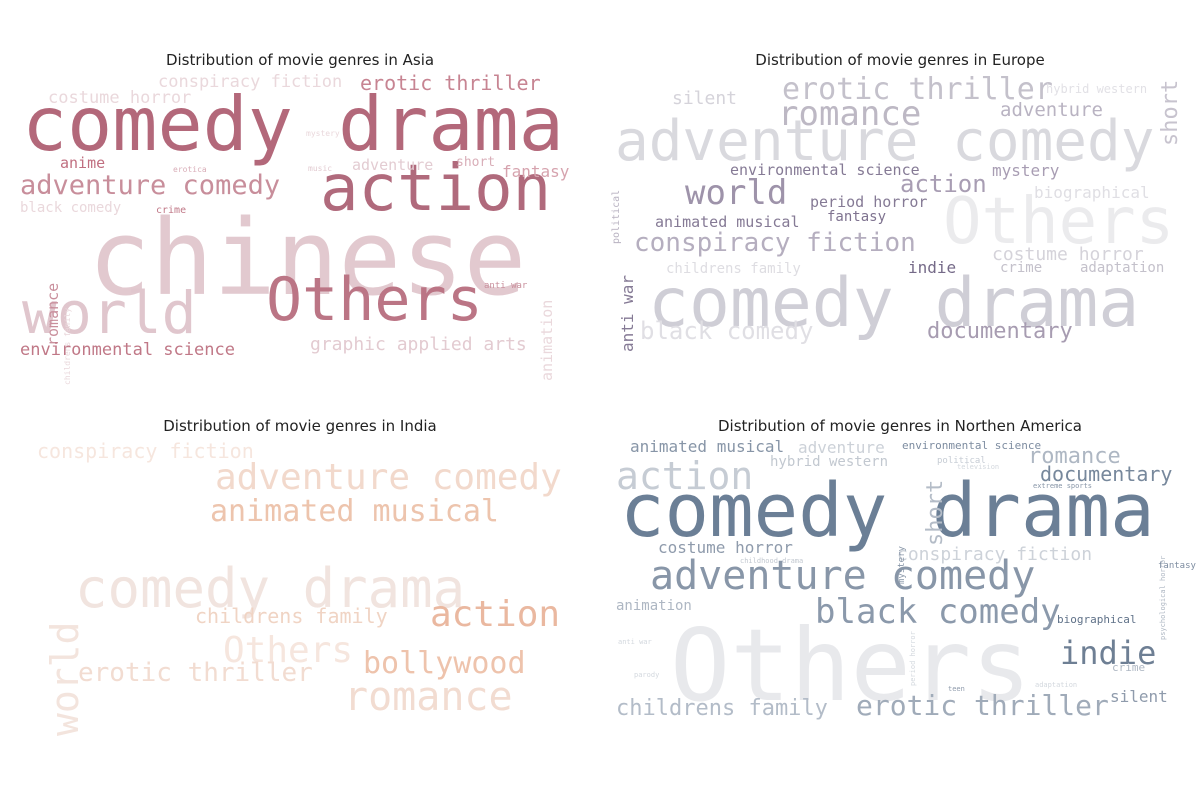 The width and height of the screenshot is (1200, 800). What do you see at coordinates (307, 258) in the screenshot?
I see `wordcloud-word: chinese` at bounding box center [307, 258].